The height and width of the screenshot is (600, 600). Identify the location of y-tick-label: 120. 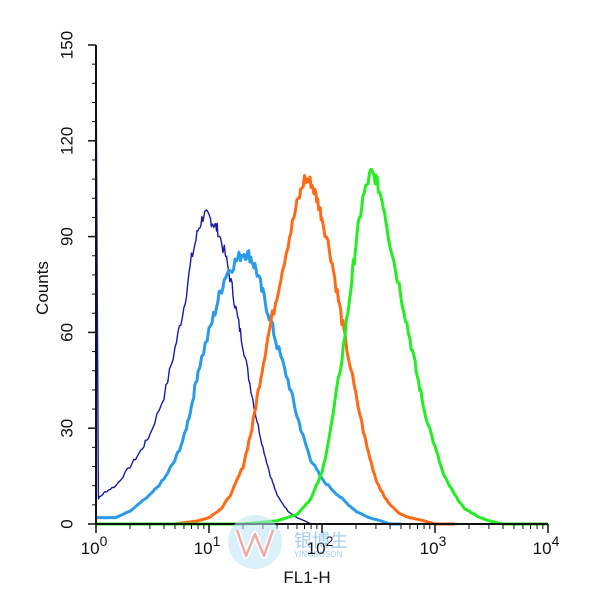
(66, 141).